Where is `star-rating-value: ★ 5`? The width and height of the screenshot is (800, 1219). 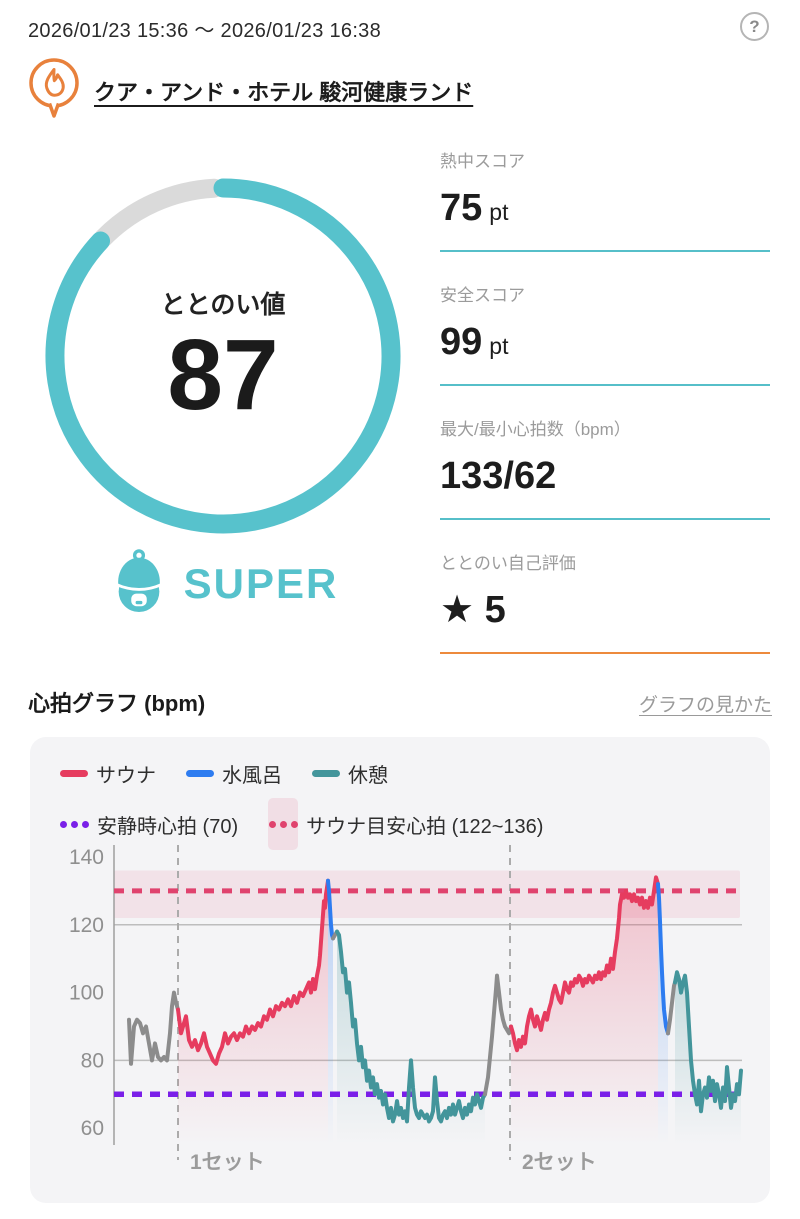 star-rating-value: ★ 5 is located at coordinates (473, 610).